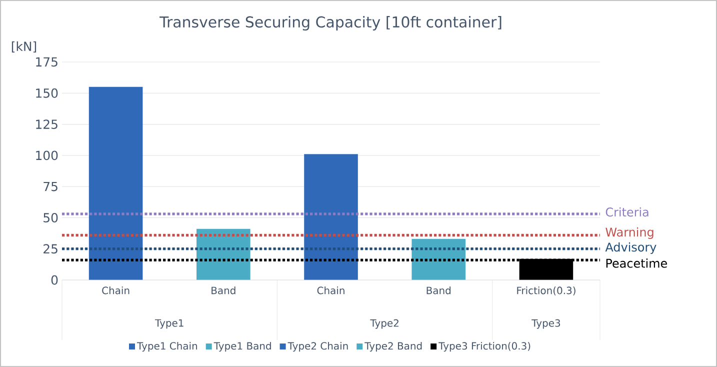 This screenshot has height=367, width=717. What do you see at coordinates (47, 155) in the screenshot?
I see `y-tick-label: 100` at bounding box center [47, 155].